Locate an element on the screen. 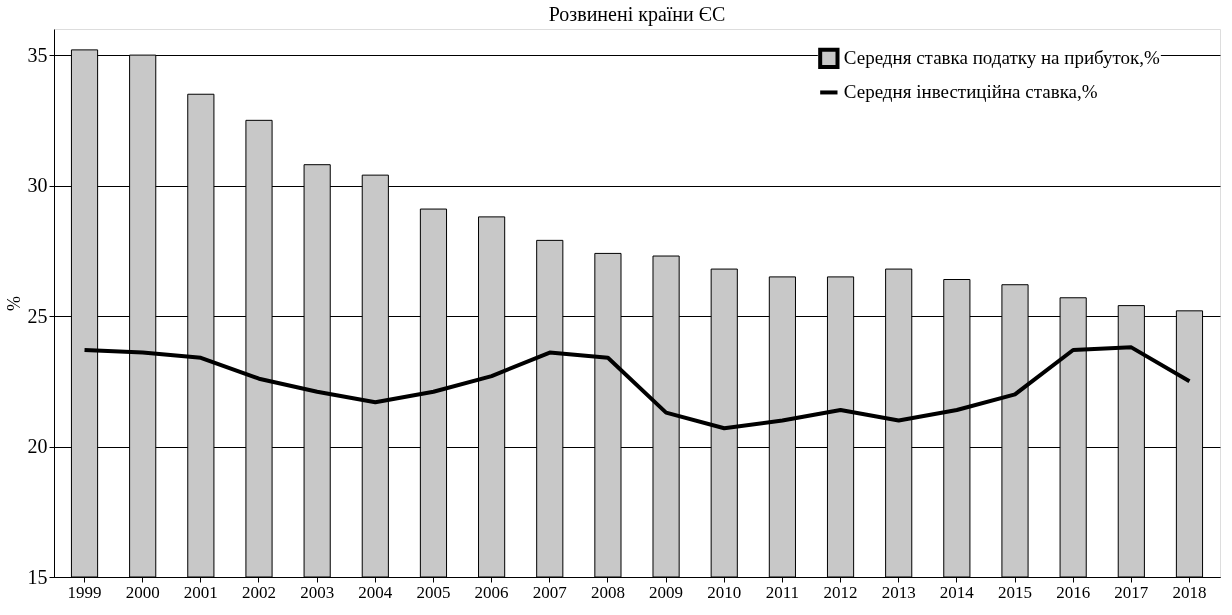  y-tick-label: 25 is located at coordinates (37, 315).